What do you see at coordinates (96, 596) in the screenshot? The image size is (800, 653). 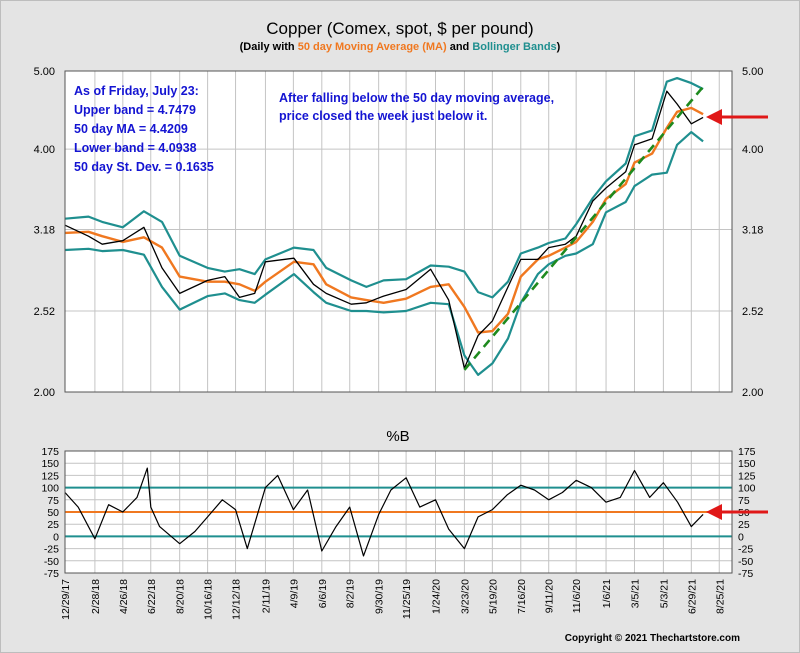 I see `x-tick-label: 2/28/18` at bounding box center [96, 596].